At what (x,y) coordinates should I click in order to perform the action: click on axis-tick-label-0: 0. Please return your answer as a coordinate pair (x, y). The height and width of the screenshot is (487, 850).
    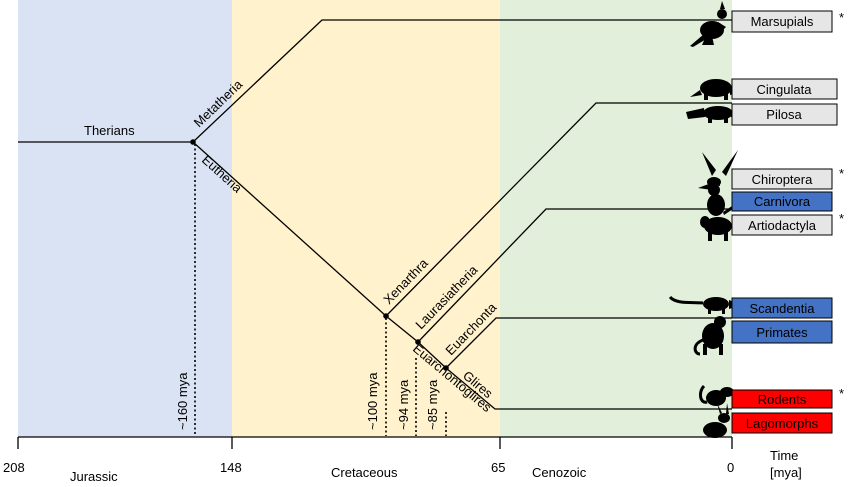
    Looking at the image, I should click on (730, 467).